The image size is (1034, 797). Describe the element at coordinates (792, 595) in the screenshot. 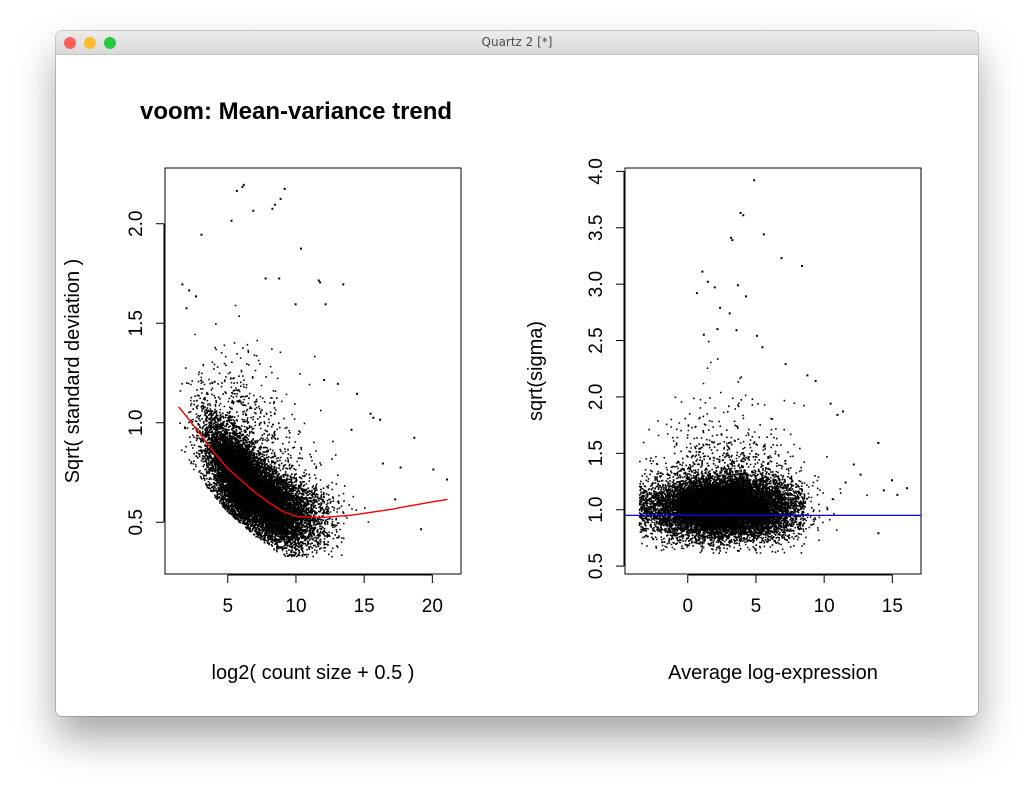

I see `right-x-axis: 0 5 10 15` at that location.